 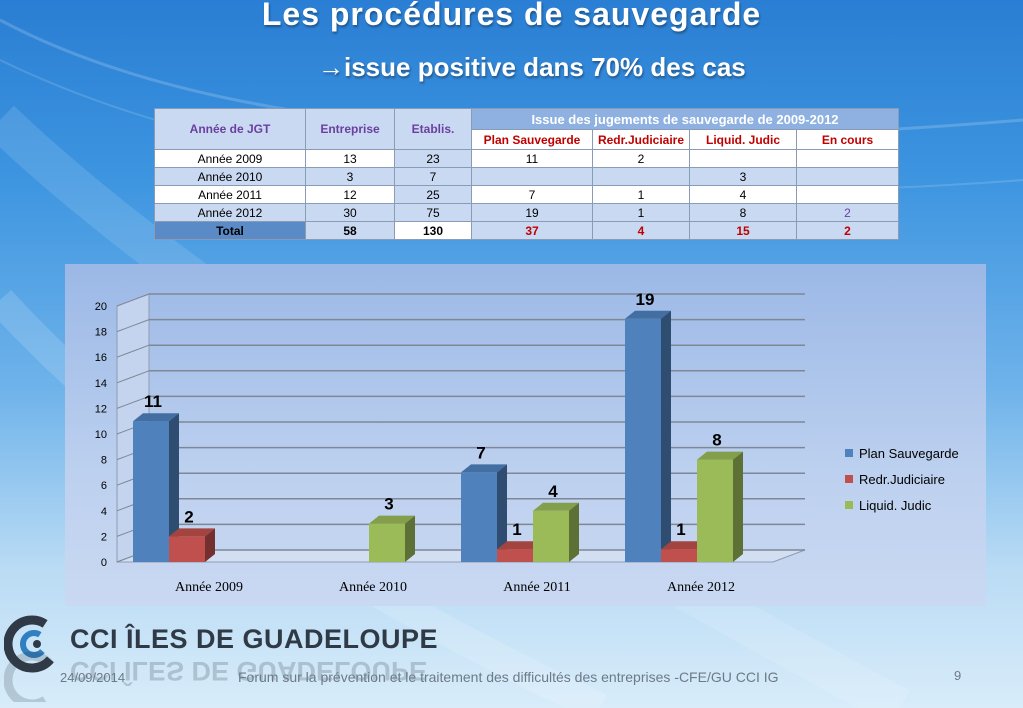 I want to click on cell-year: Année 2009, so click(x=230, y=158).